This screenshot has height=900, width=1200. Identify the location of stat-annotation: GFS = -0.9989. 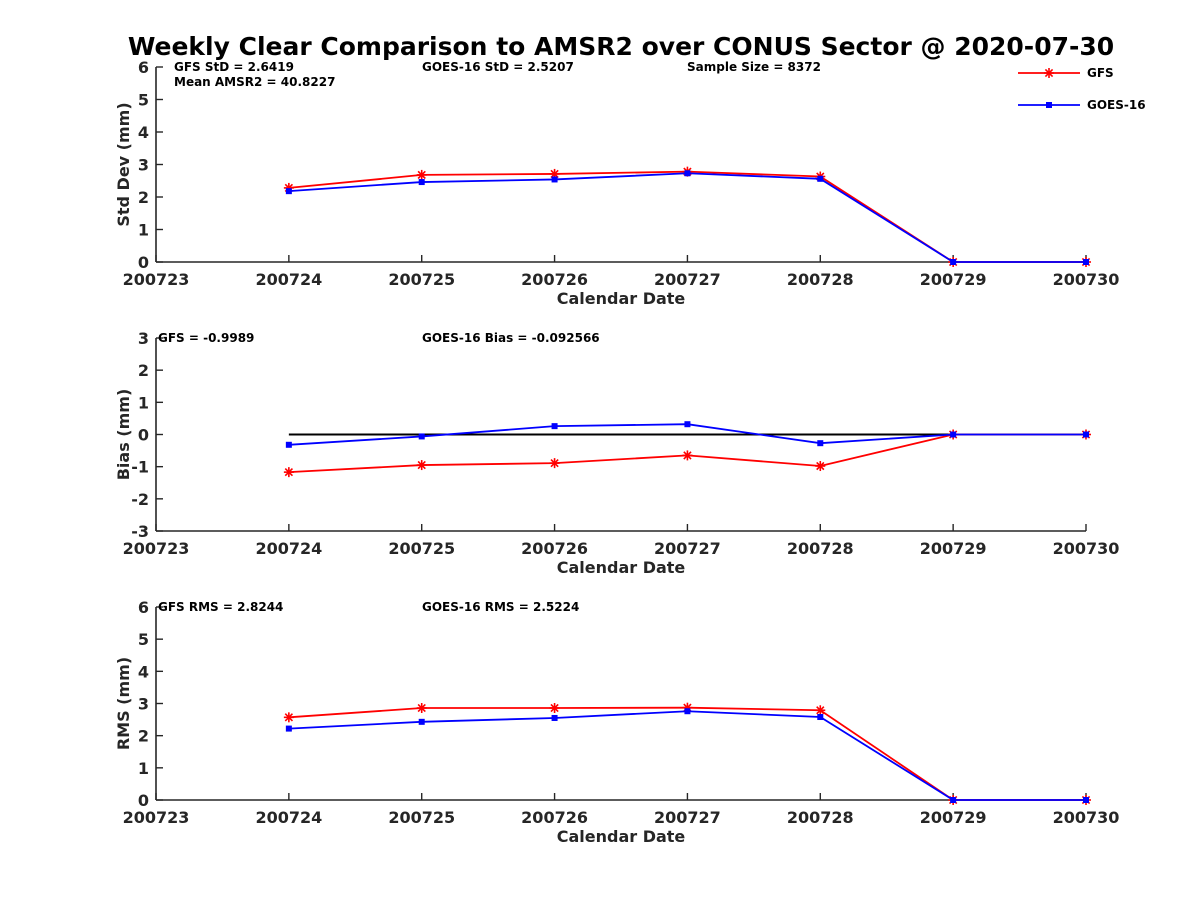
(206, 338).